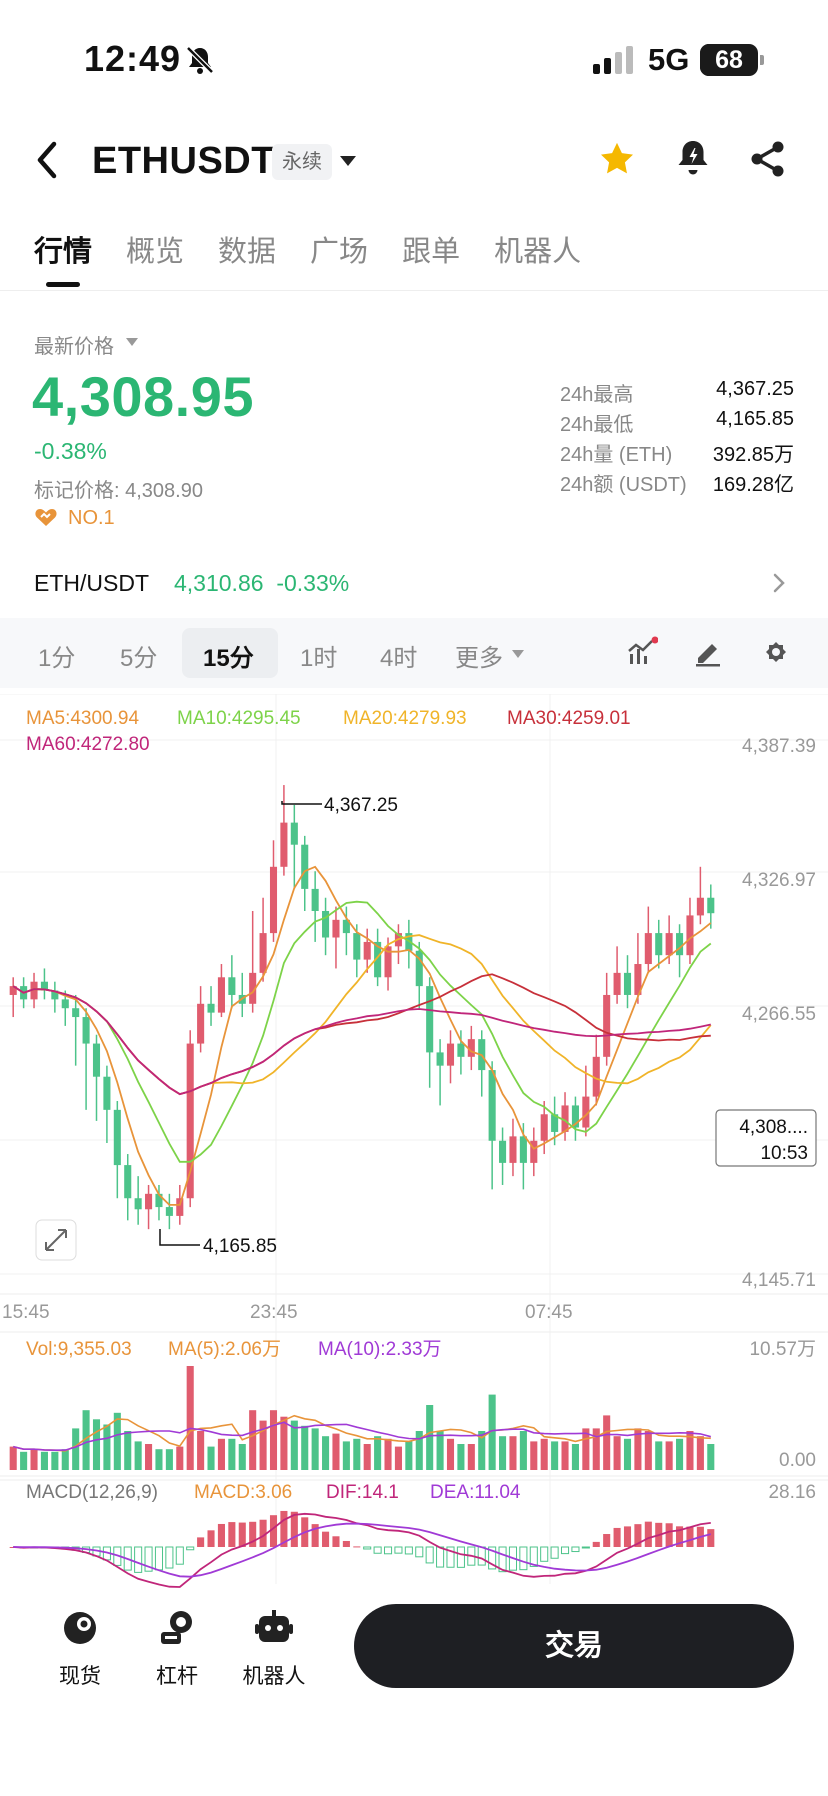 The image size is (828, 1796). Describe the element at coordinates (228, 658) in the screenshot. I see `timeframe-15m: 15分` at that location.